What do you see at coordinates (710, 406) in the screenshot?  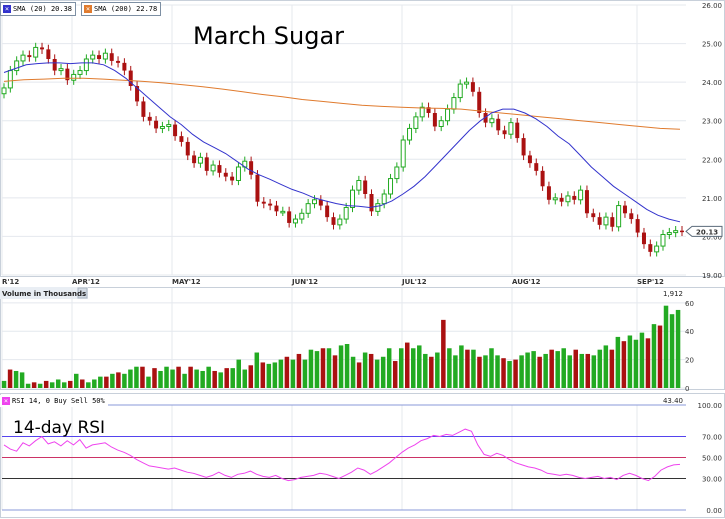 I see `rsi-tick-label: 100.00` at bounding box center [710, 406].